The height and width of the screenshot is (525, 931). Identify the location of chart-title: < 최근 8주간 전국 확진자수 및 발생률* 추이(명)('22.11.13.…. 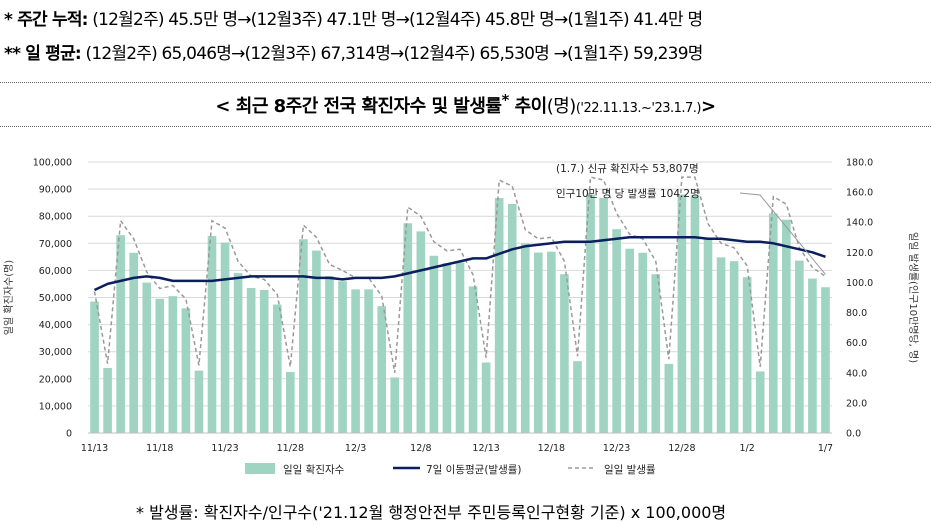
(465, 104).